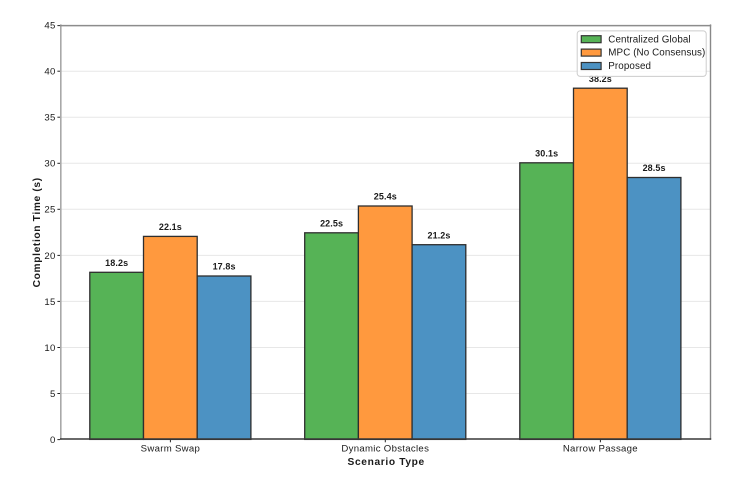  I want to click on svg-text: 25.4s, so click(385, 197).